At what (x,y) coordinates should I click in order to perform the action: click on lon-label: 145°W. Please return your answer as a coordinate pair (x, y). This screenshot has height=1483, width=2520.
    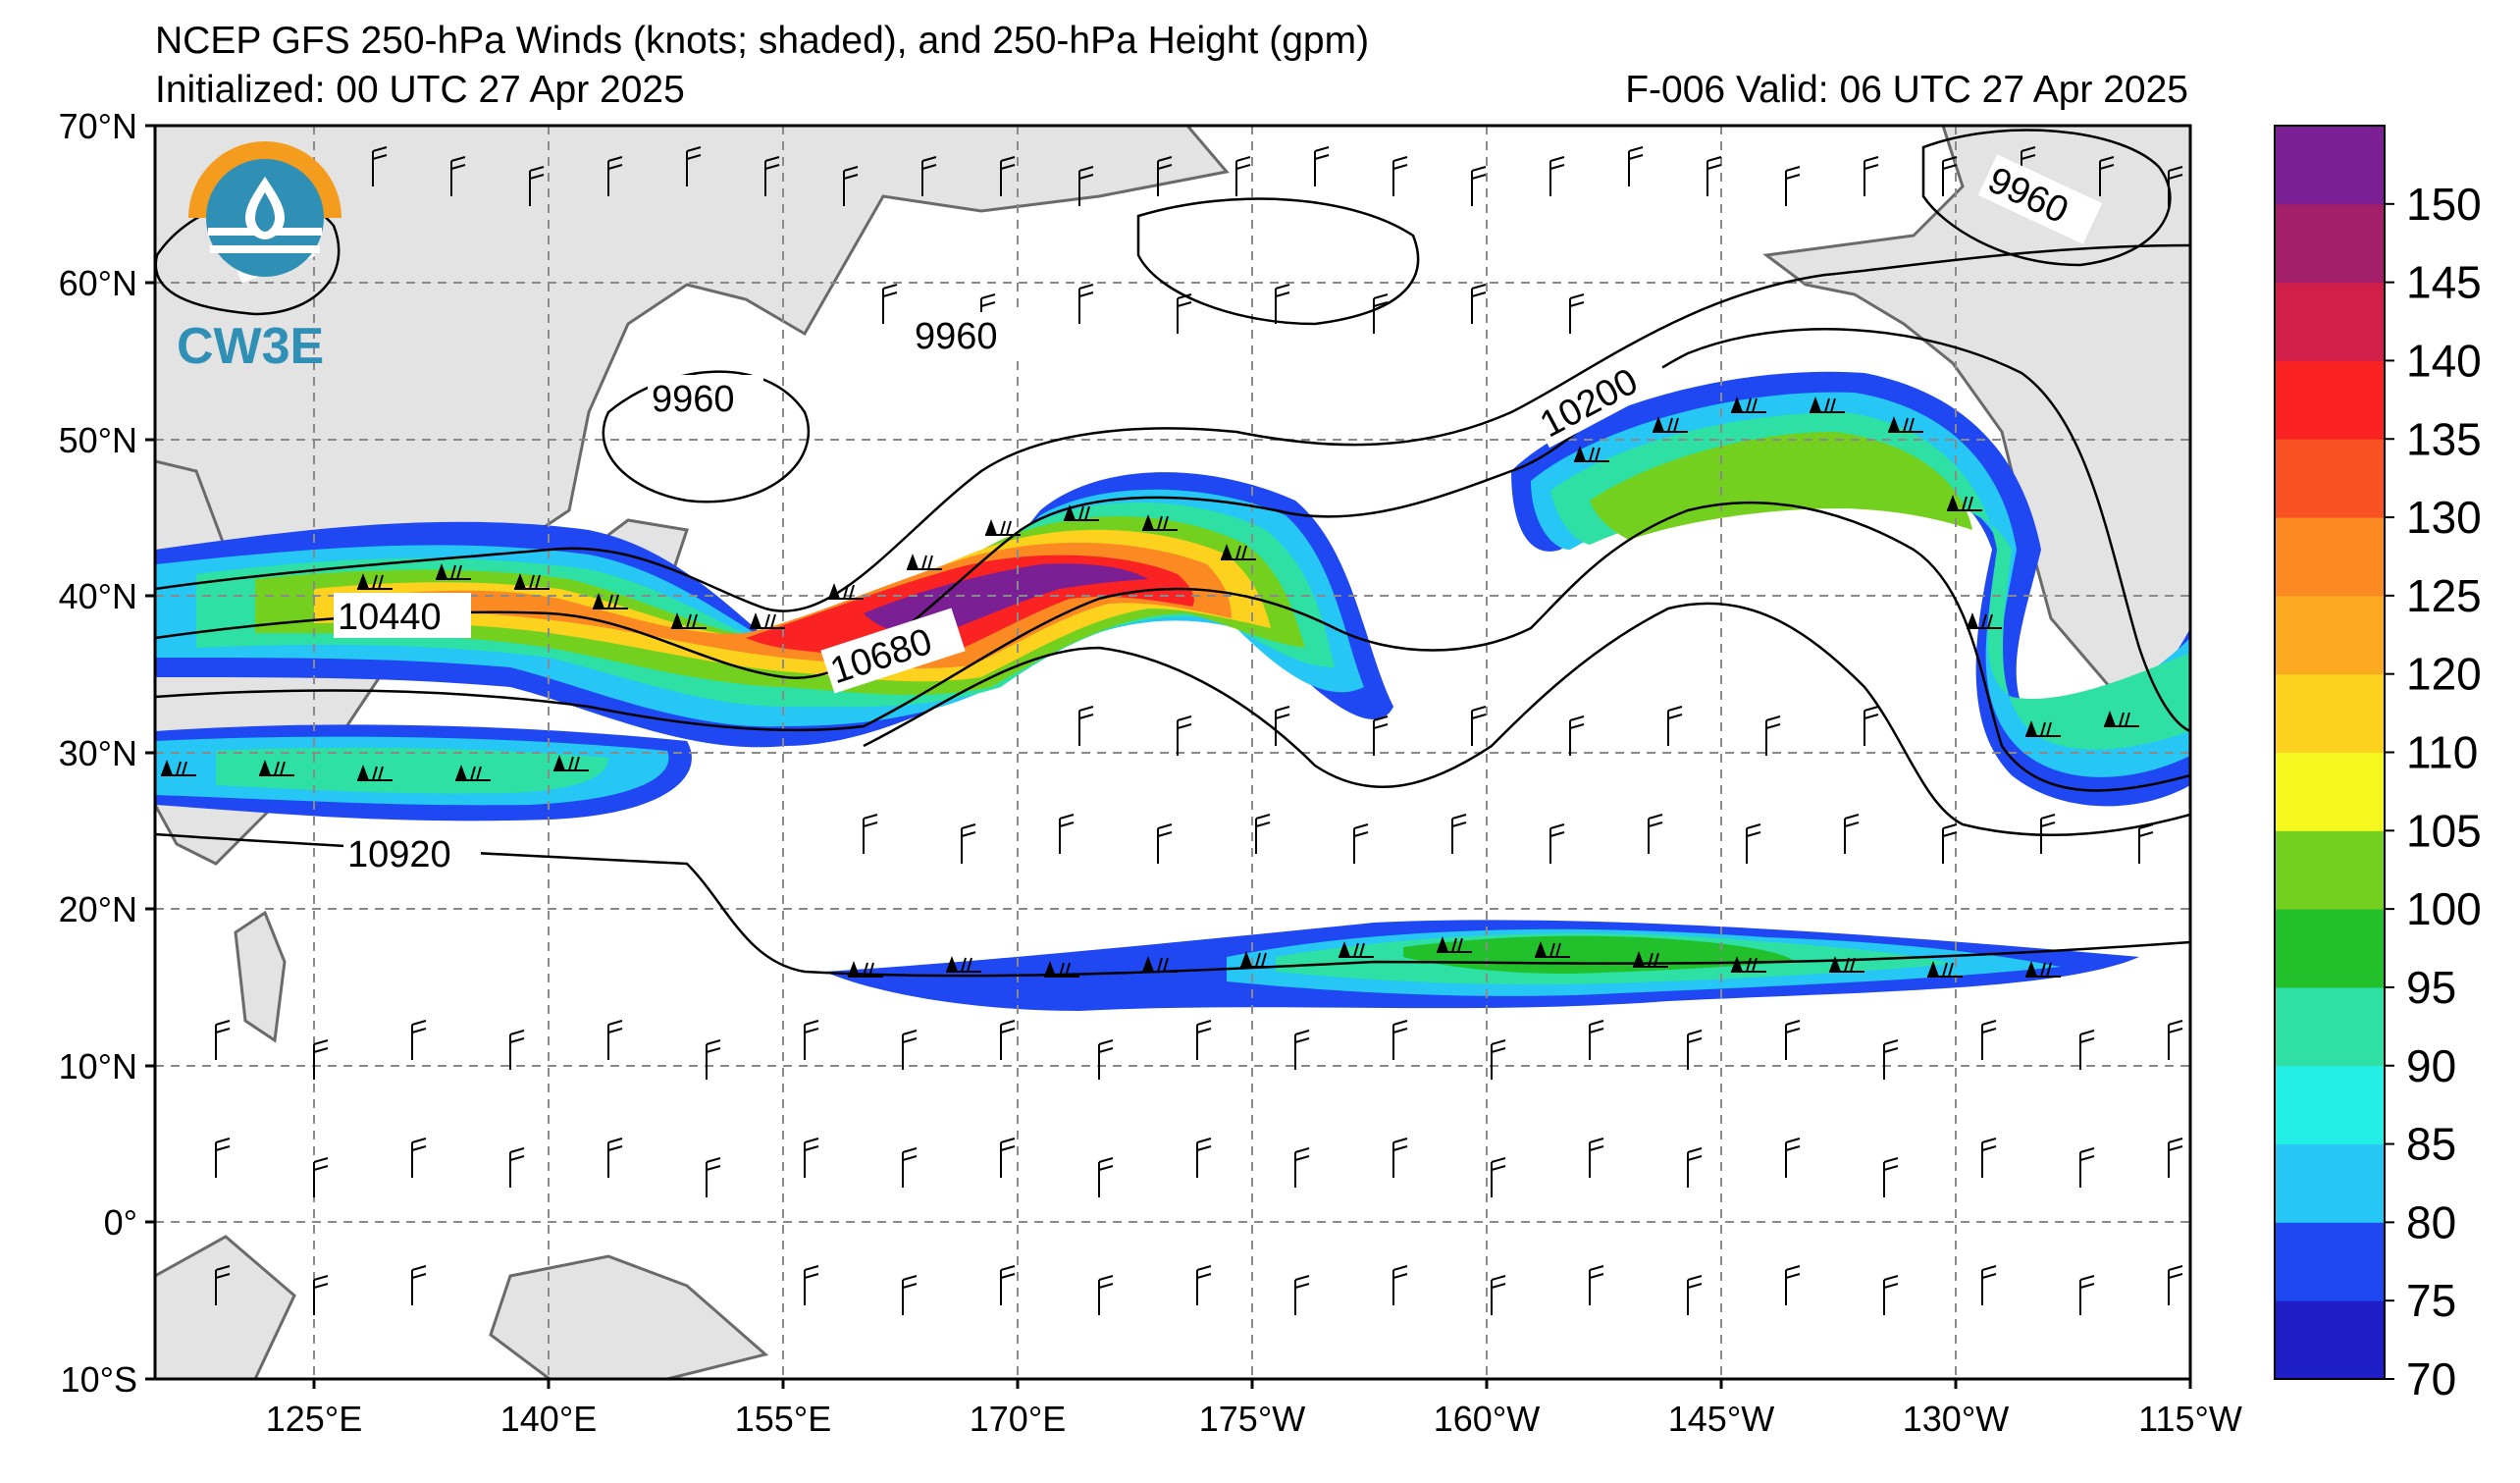
    Looking at the image, I should click on (1721, 1419).